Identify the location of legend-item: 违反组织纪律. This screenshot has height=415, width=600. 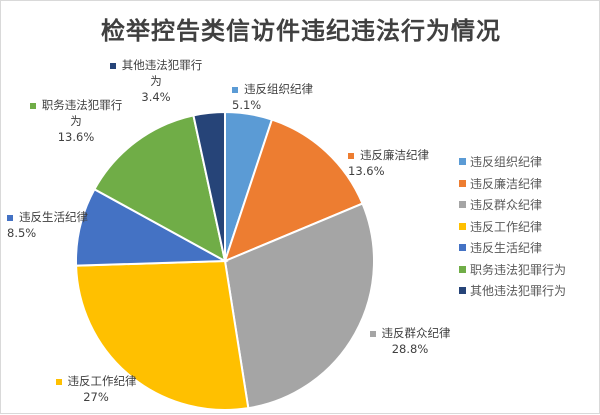
(512, 162).